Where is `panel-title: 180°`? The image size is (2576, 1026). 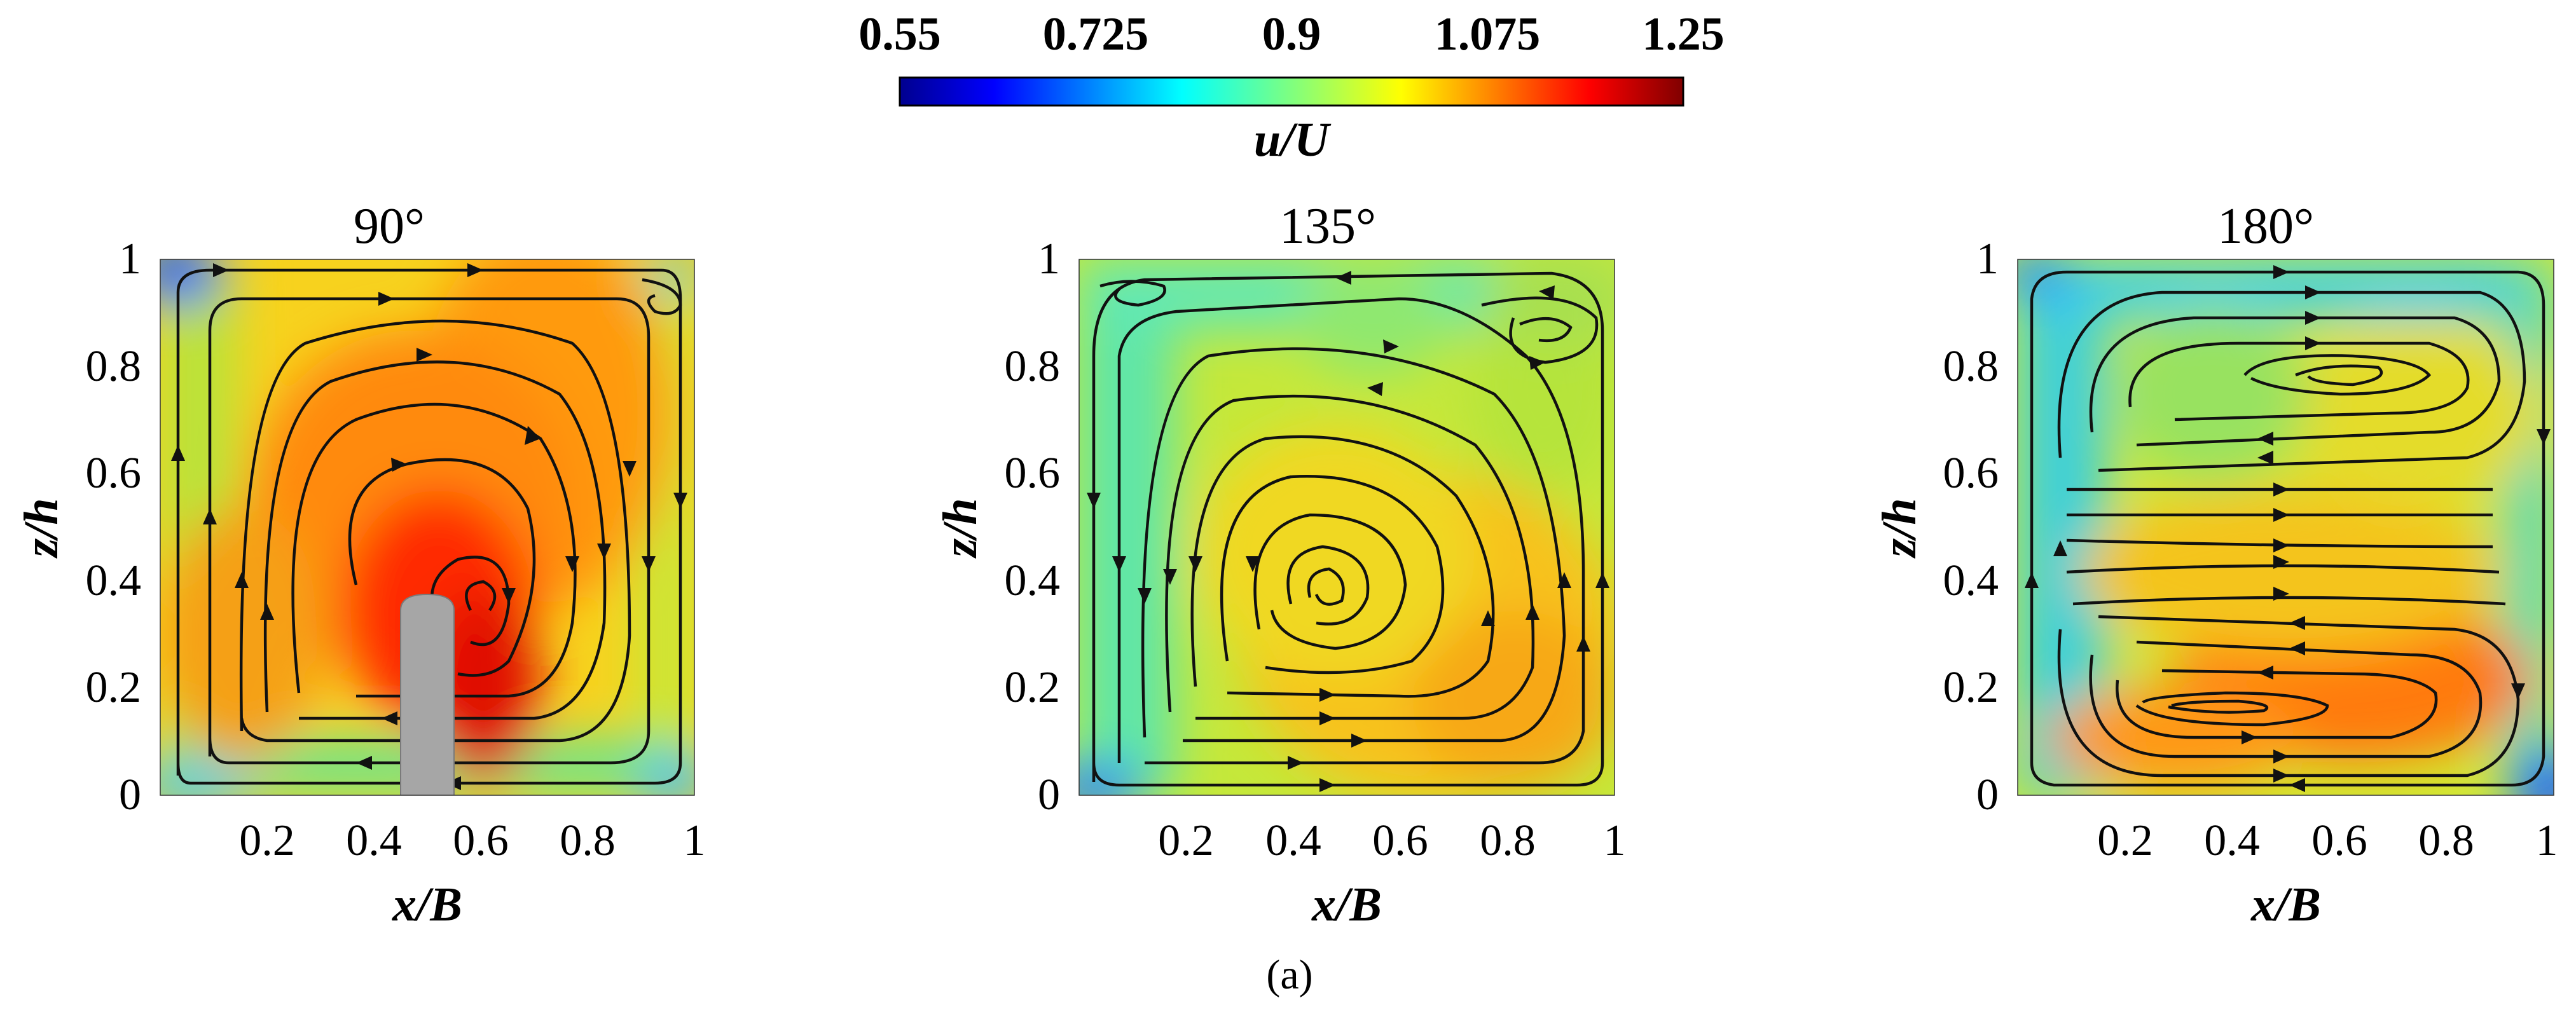 panel-title: 180° is located at coordinates (2265, 226).